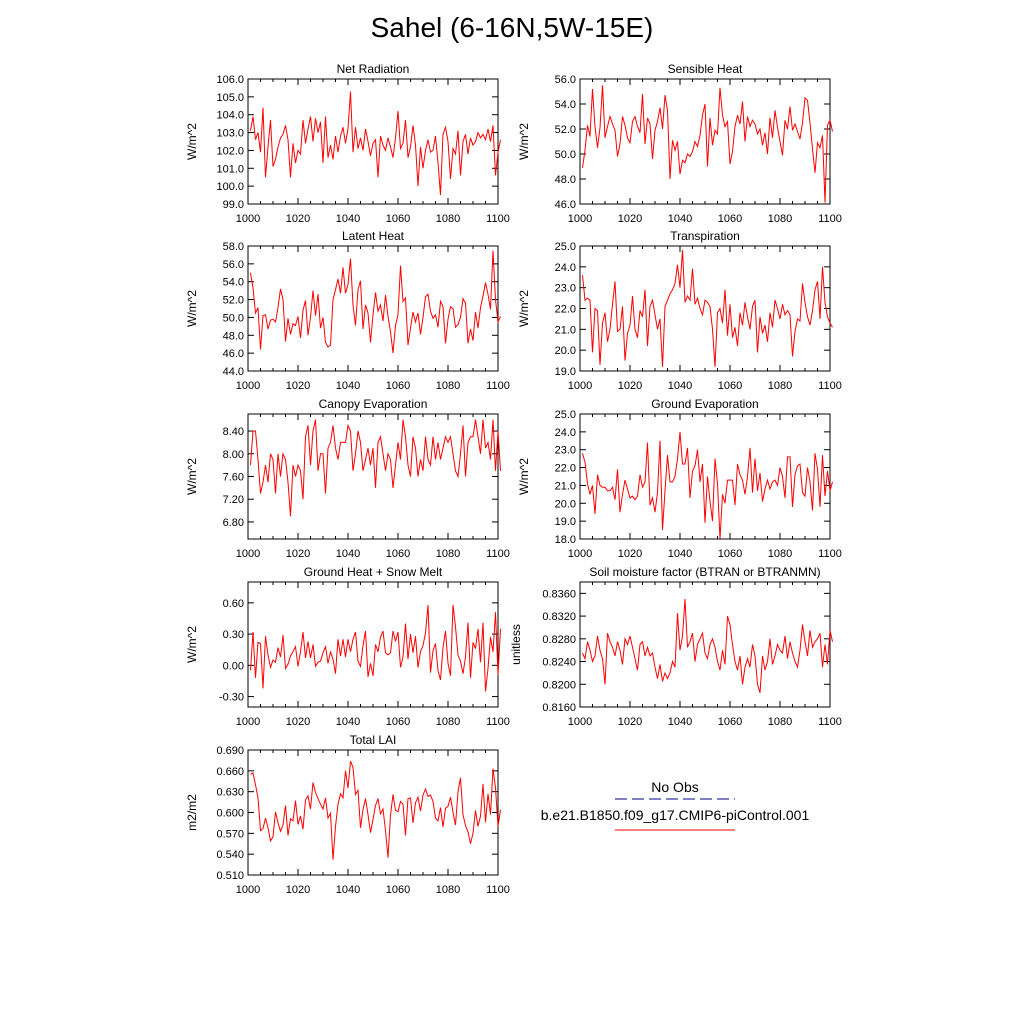 This screenshot has height=1024, width=1024. I want to click on y-tick-label: 104.0, so click(230, 116).